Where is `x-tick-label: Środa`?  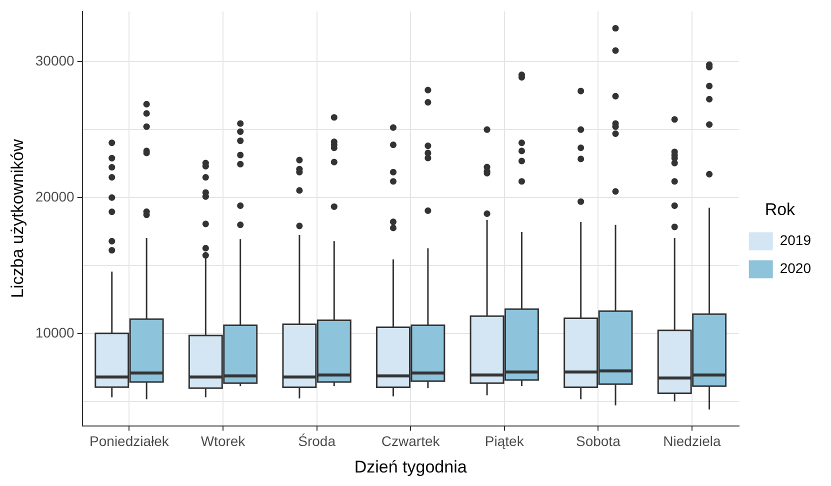 x-tick-label: Środa is located at coordinates (317, 441).